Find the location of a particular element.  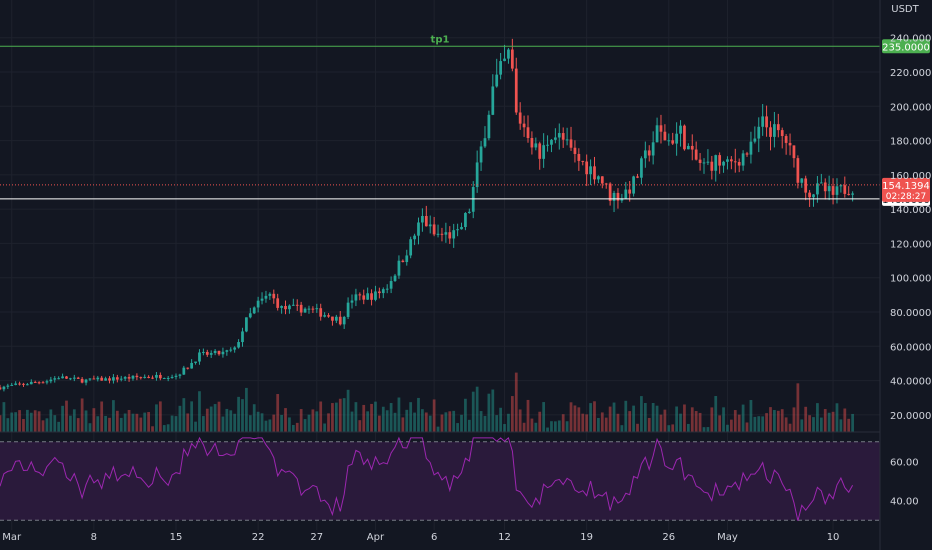

time-tick-label: 22 is located at coordinates (258, 537).